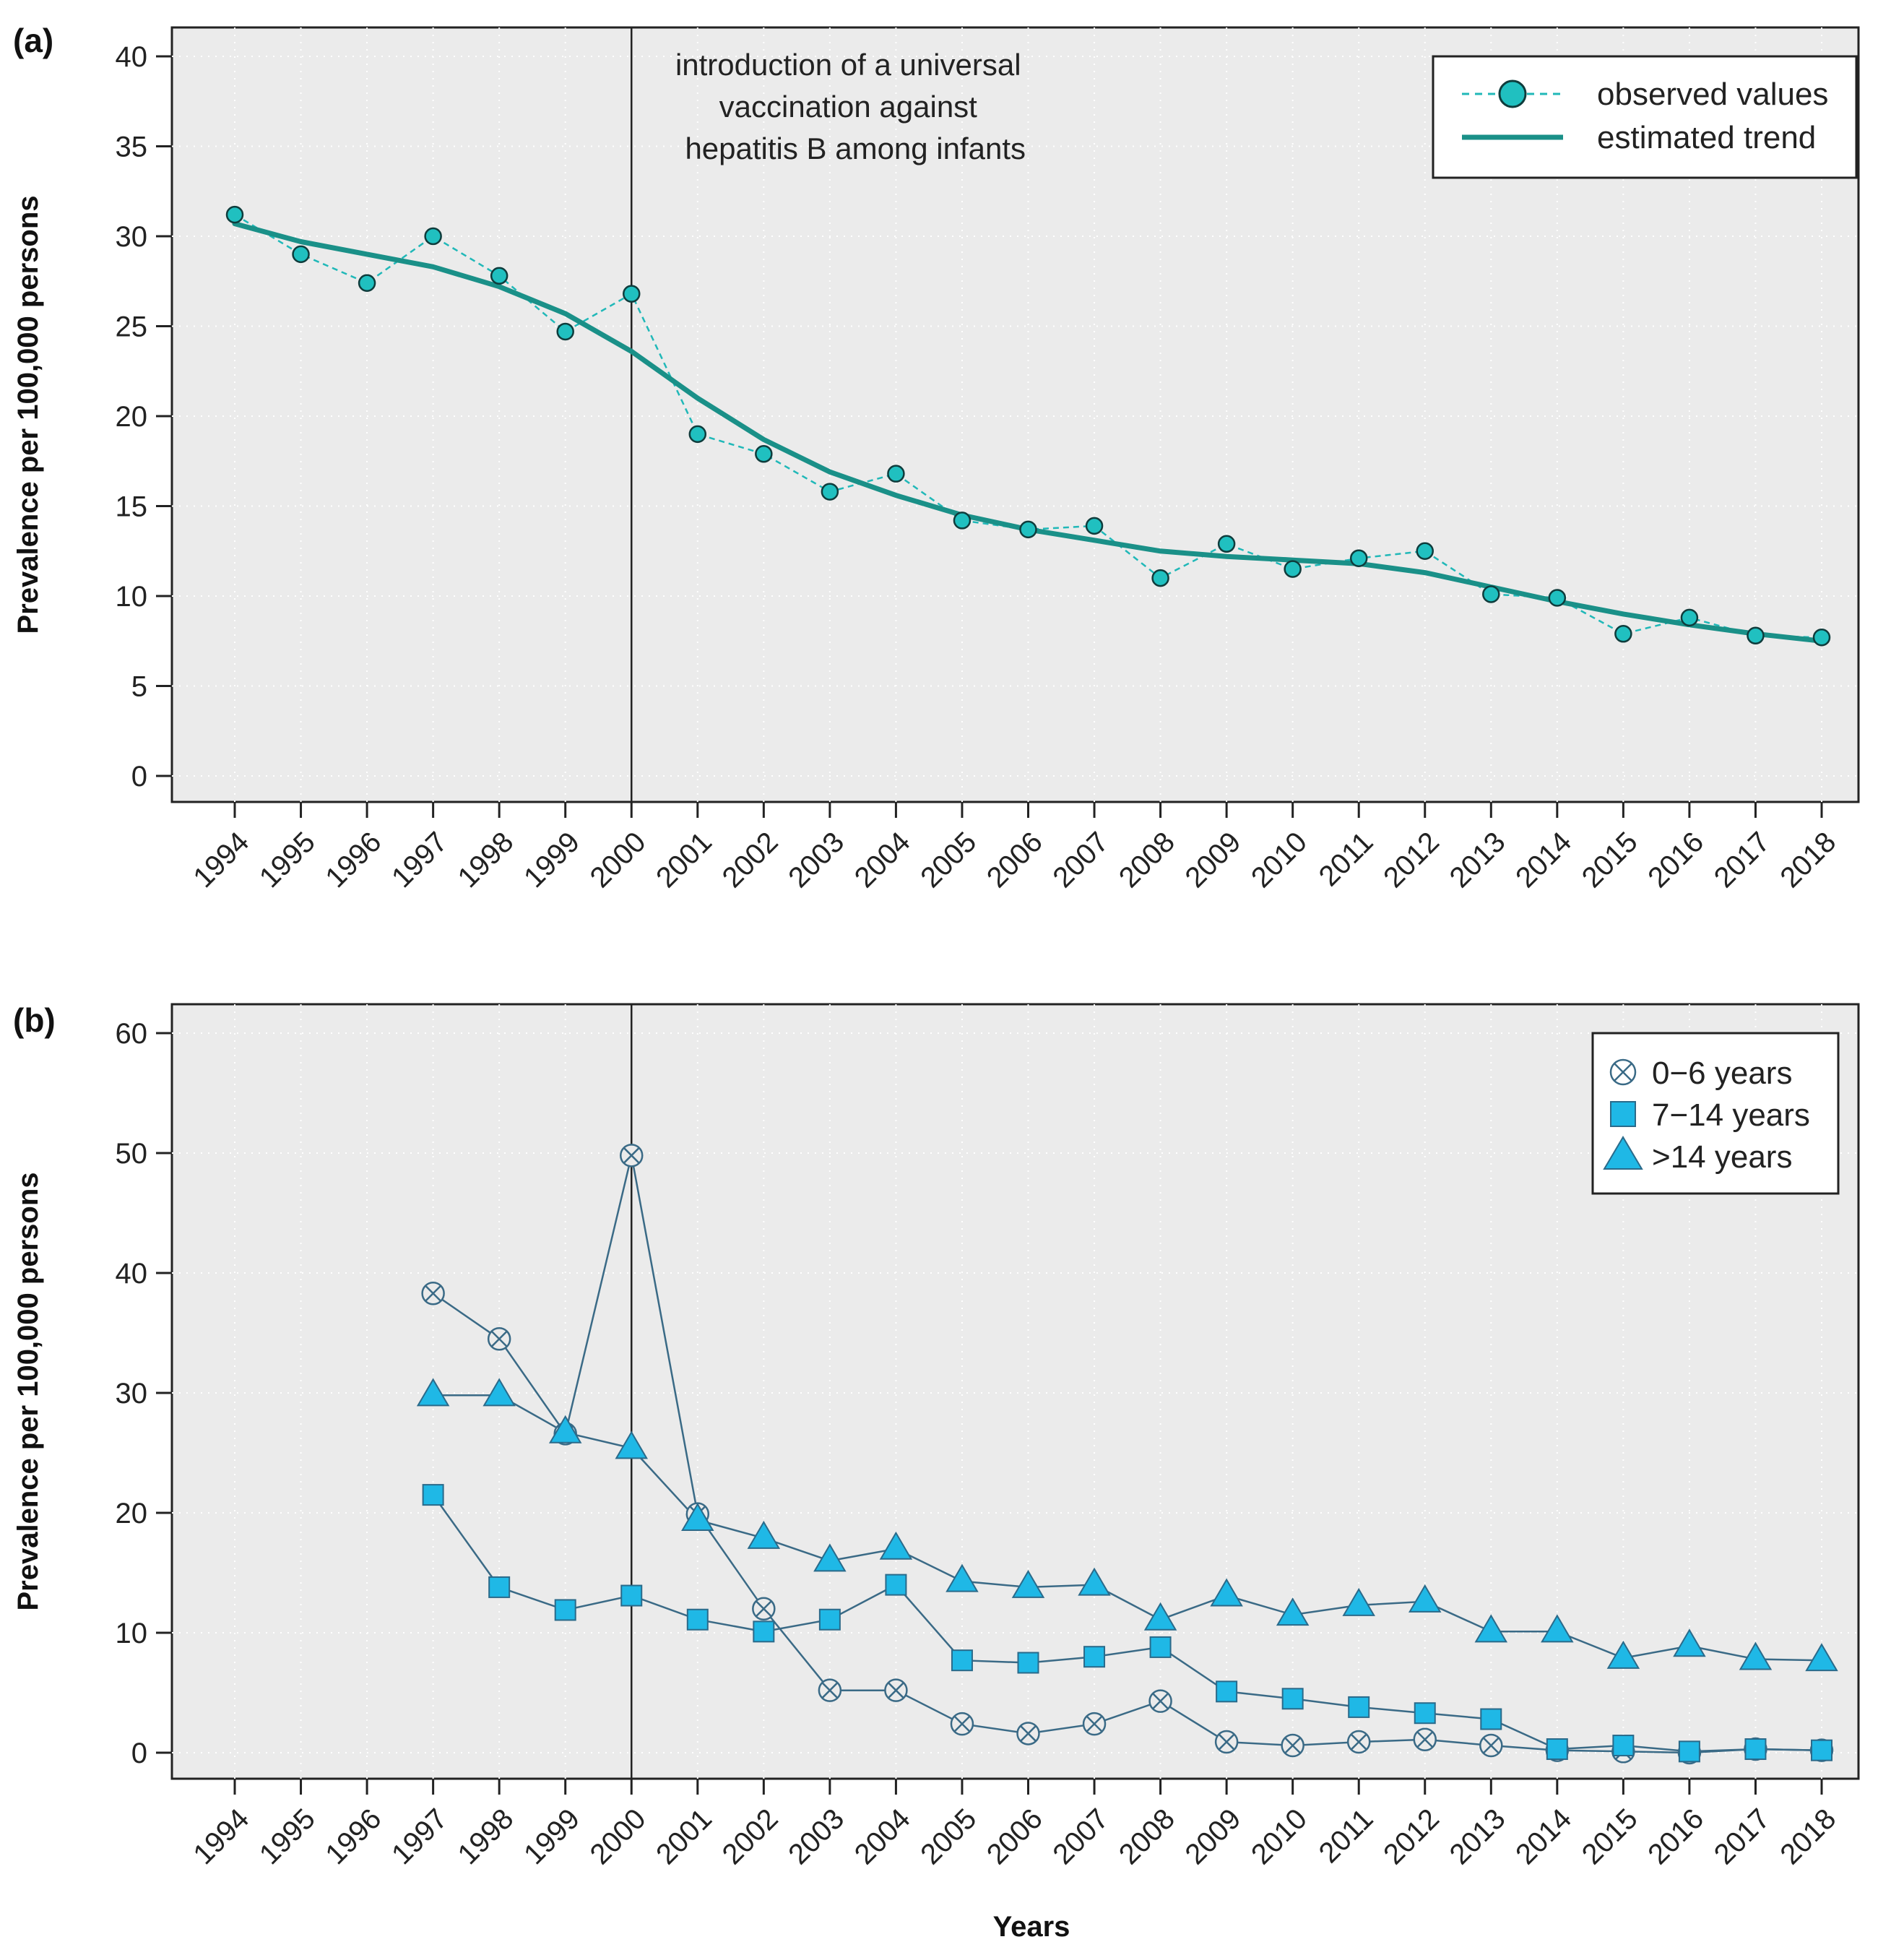  I want to click on x-tick-label: 2014, so click(1544, 860).